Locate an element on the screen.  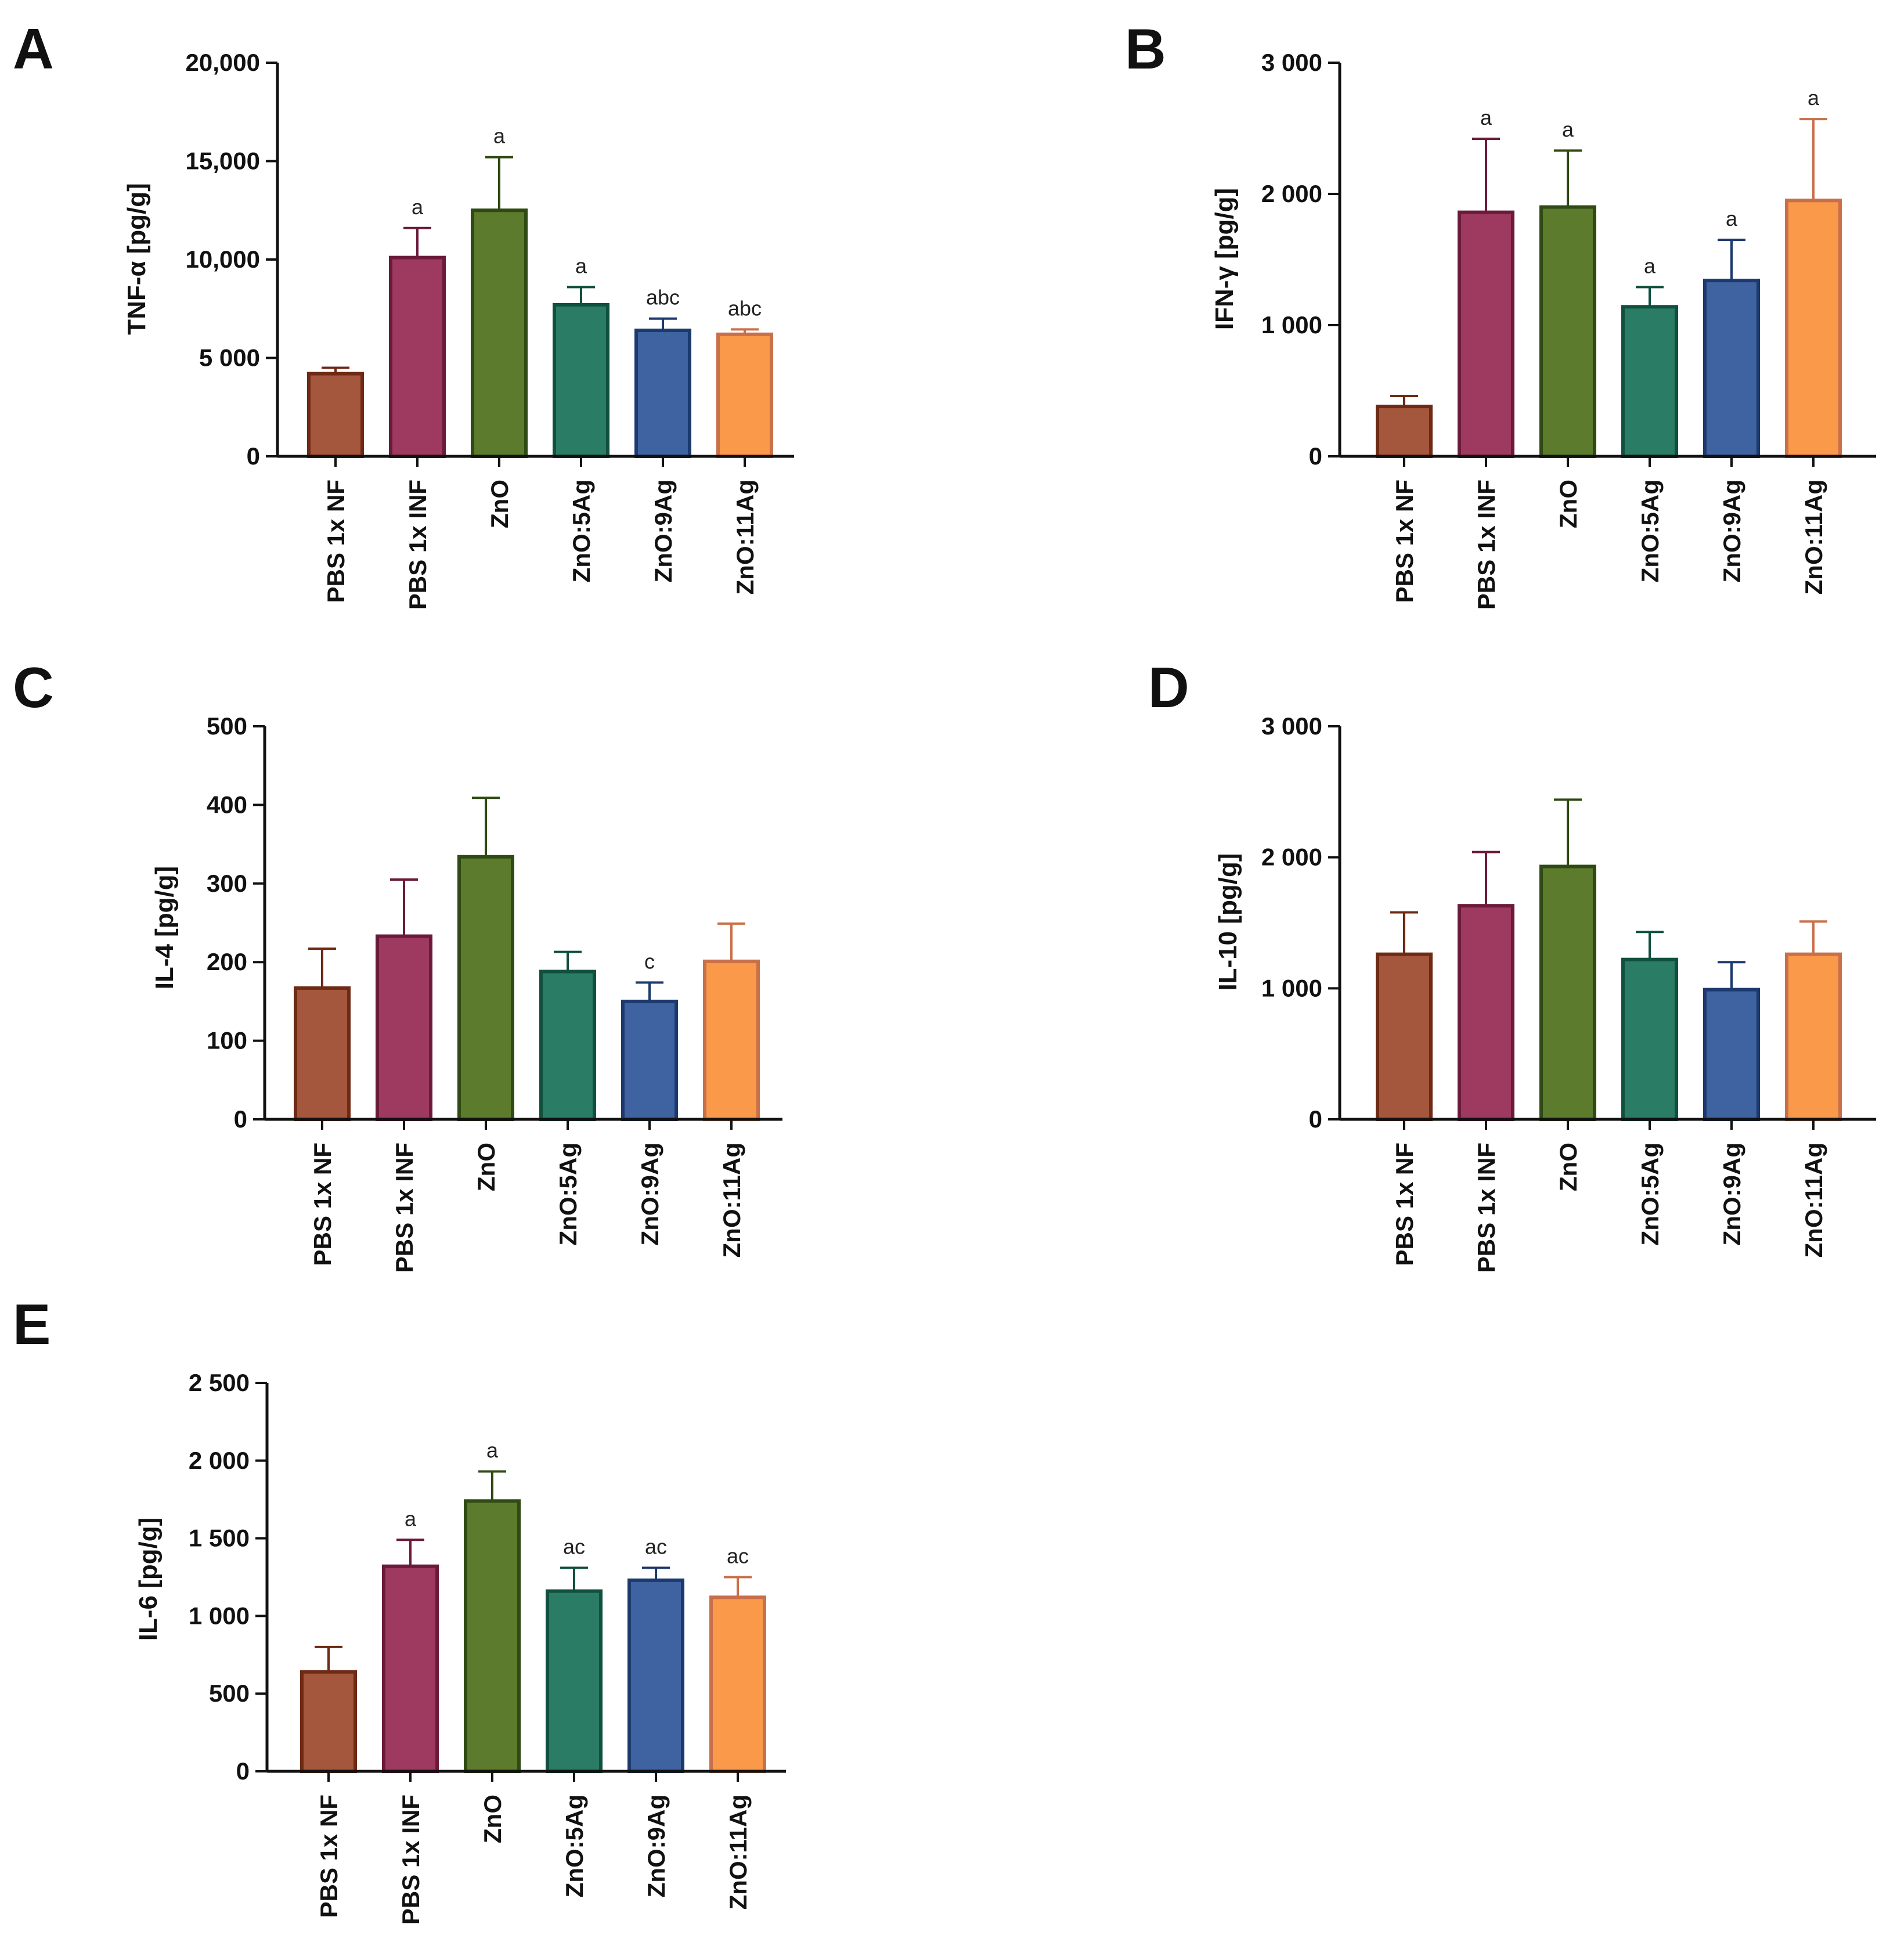
panel-a-ylabel: TNF-α [pg/g] is located at coordinates (136, 259).